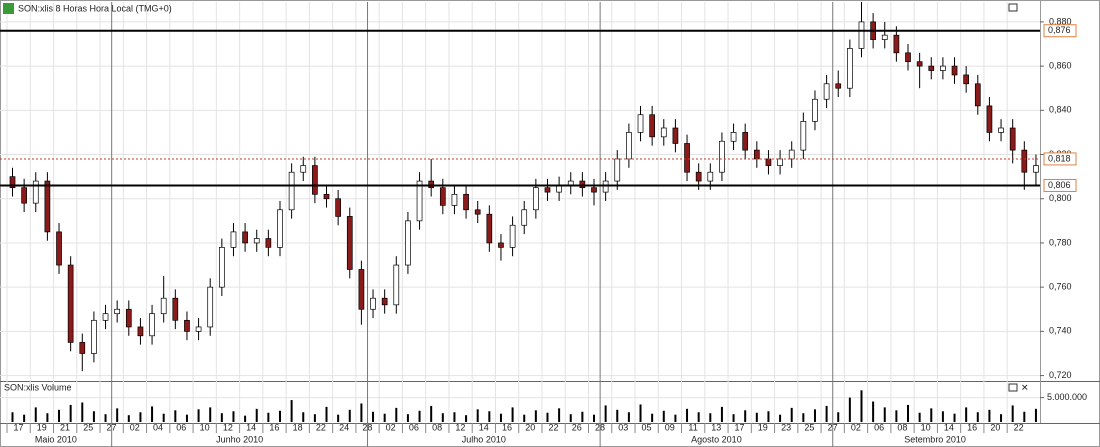 The image size is (1100, 447). Describe the element at coordinates (1060, 110) in the screenshot. I see `y-tick-label: 0,840` at that location.